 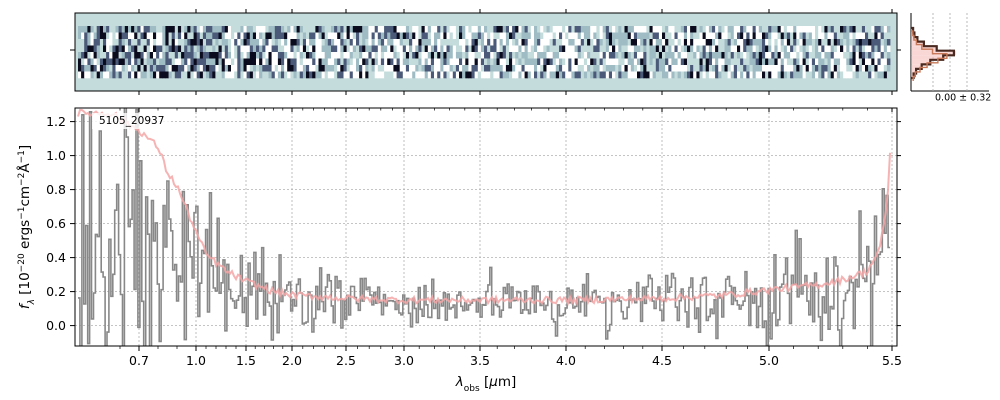 I want to click on y-tick-label: 0.0, so click(x=56, y=325).